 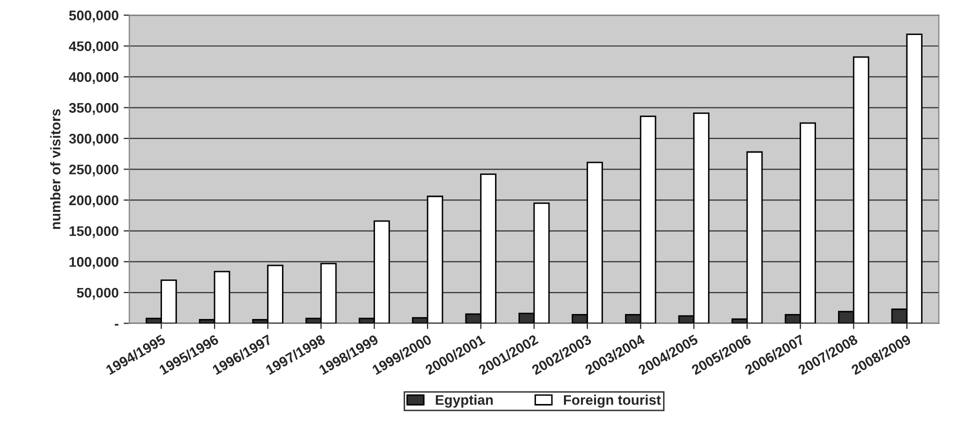 I want to click on y-tick-label: 450,000, so click(x=93, y=47).